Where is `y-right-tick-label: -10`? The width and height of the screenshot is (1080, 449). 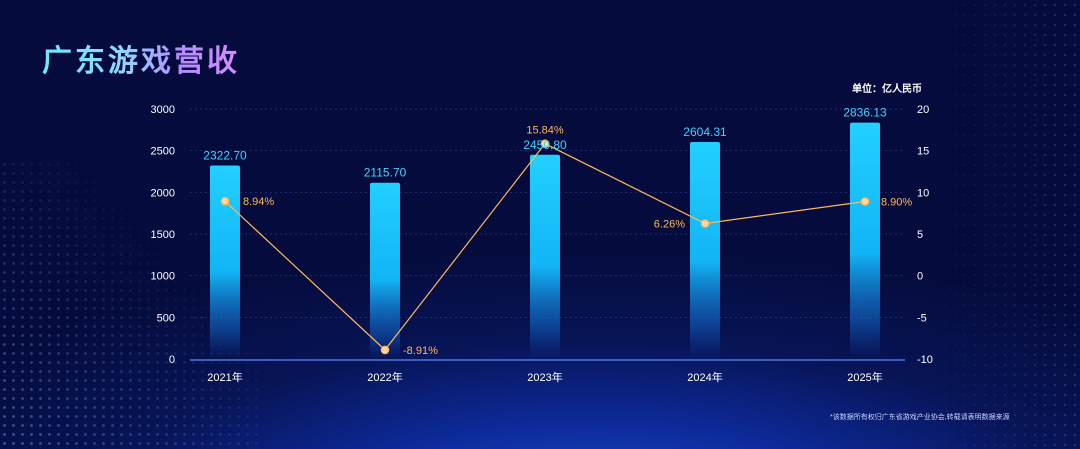 y-right-tick-label: -10 is located at coordinates (925, 360).